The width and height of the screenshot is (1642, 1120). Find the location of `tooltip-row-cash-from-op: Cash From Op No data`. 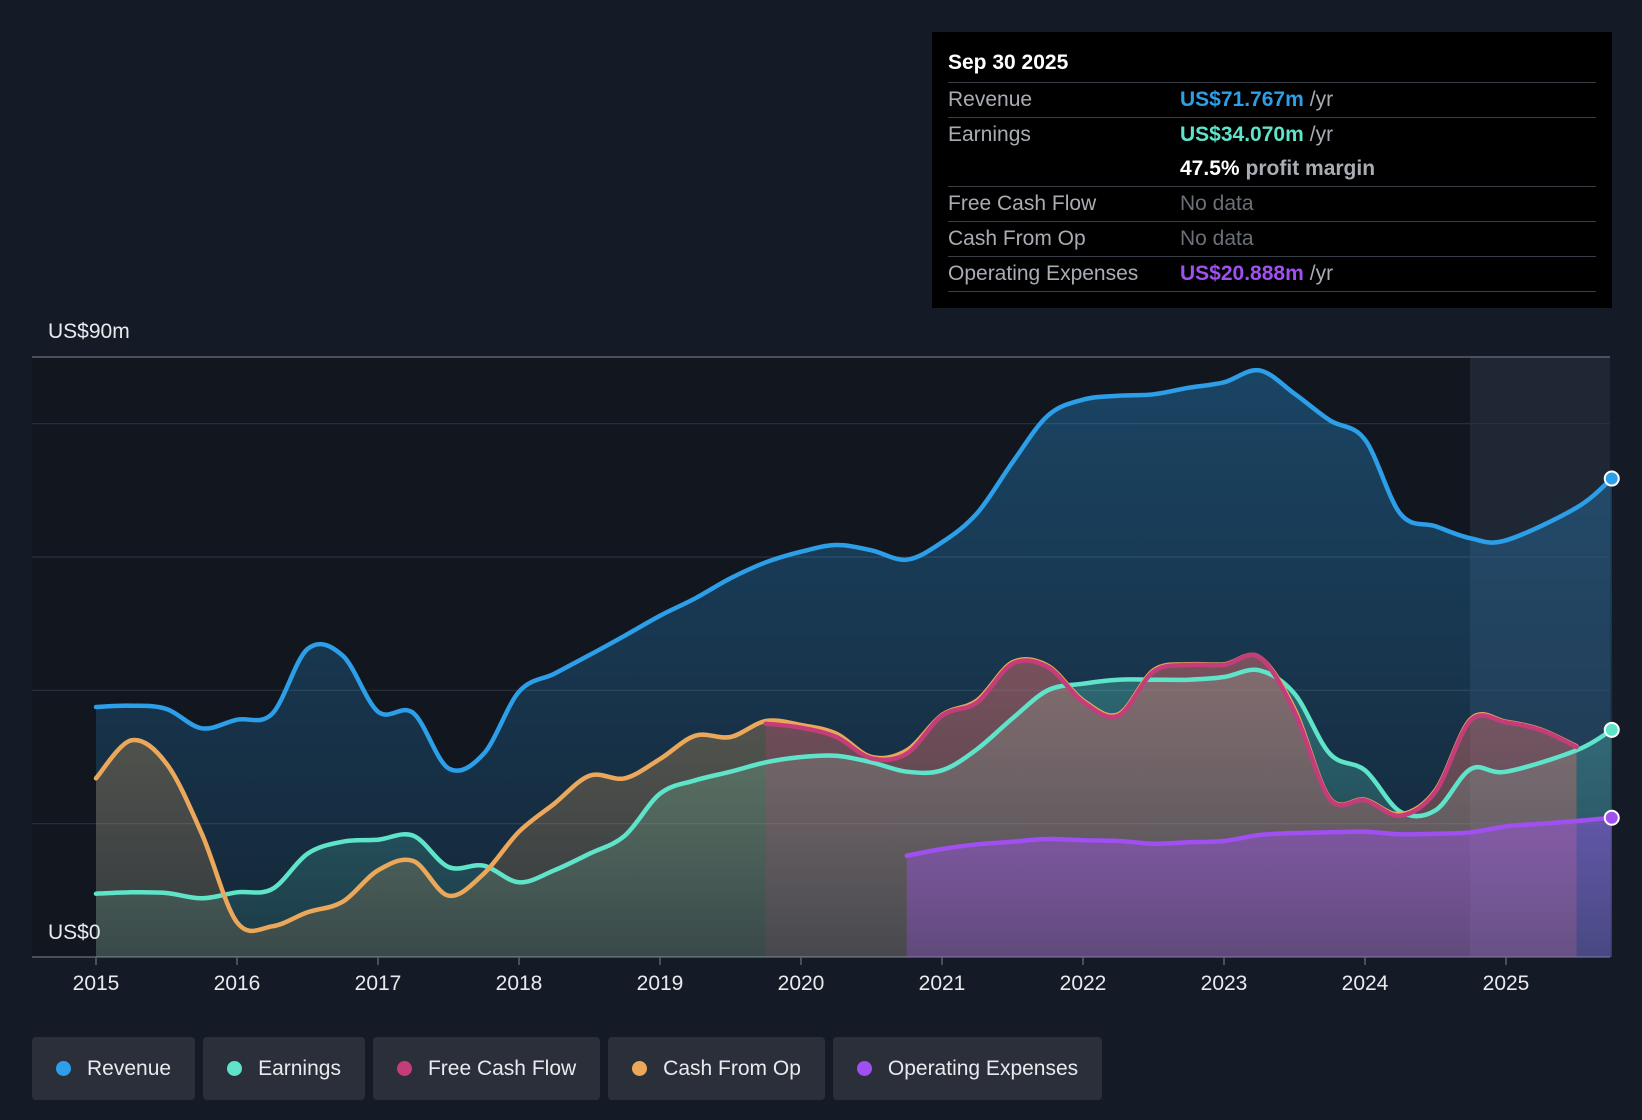

tooltip-row-cash-from-op: Cash From Op No data is located at coordinates (1272, 238).